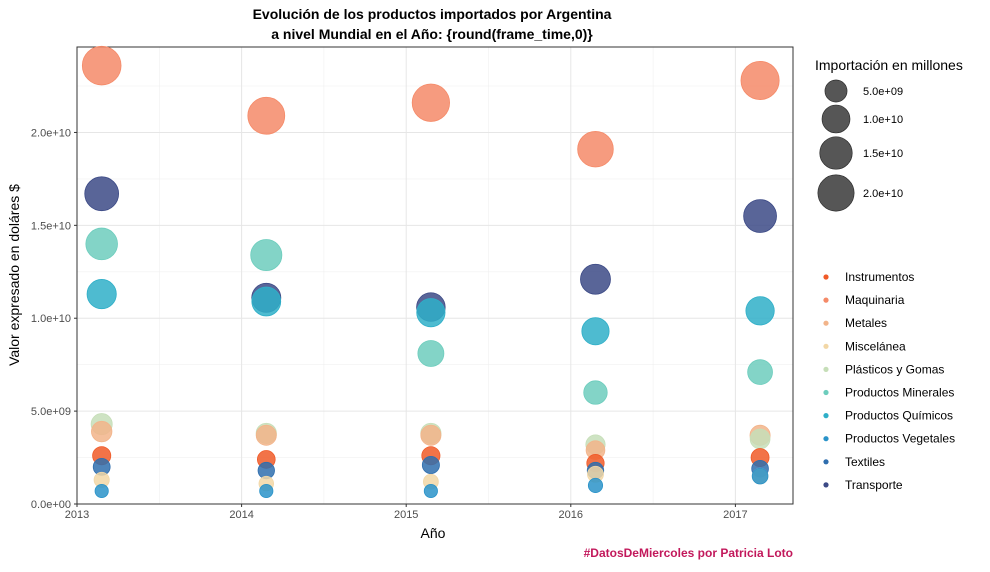 This screenshot has height=572, width=990. I want to click on color-legend-label: Instrumentos, so click(879, 277).